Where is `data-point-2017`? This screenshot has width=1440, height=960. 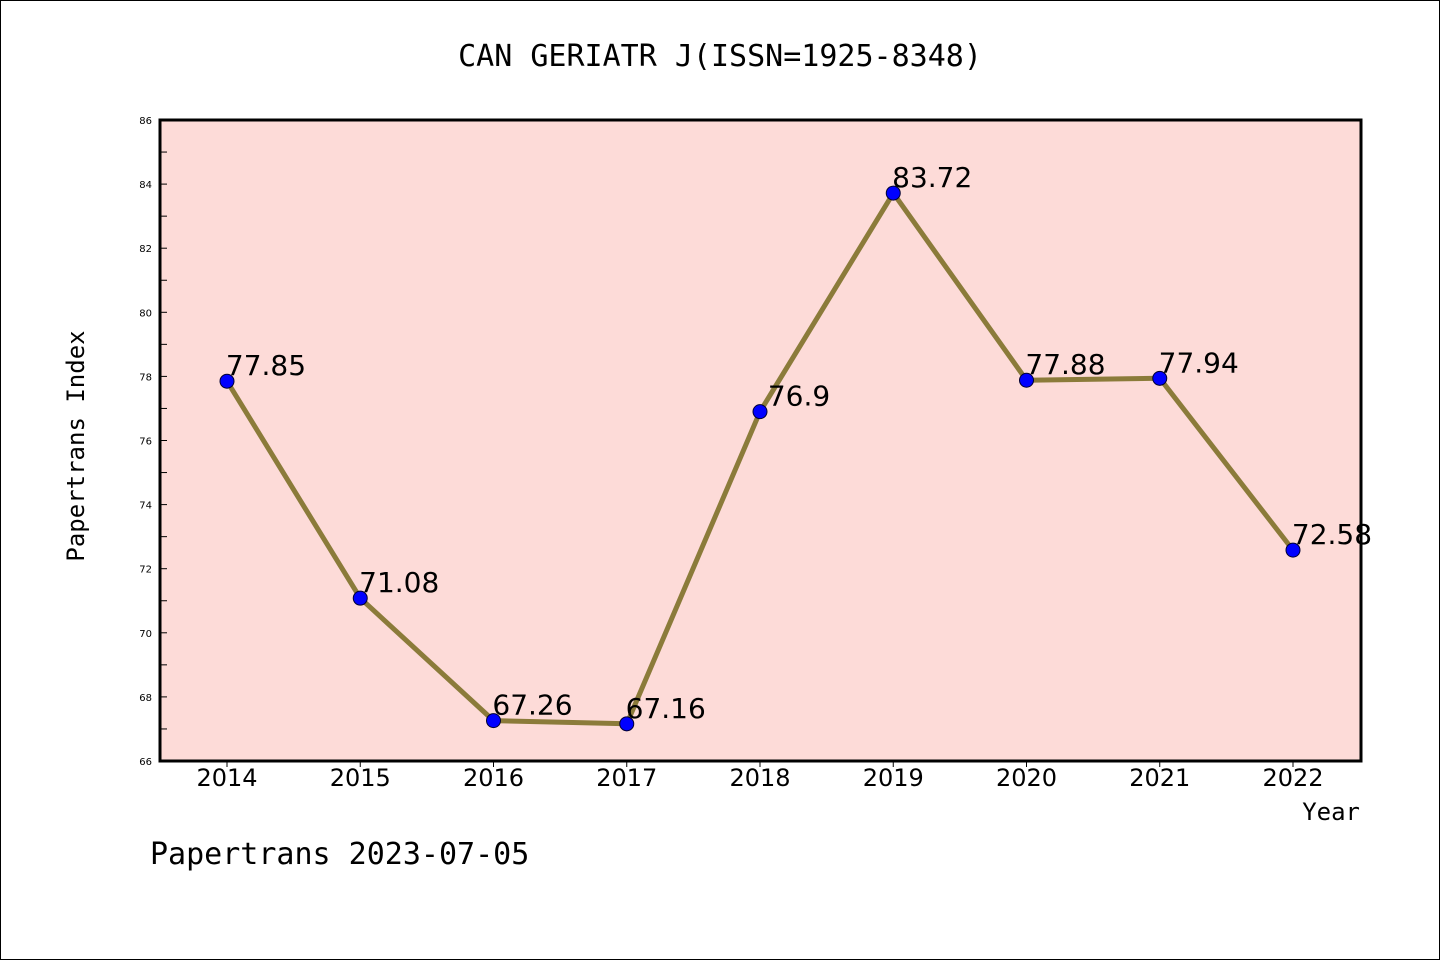 data-point-2017 is located at coordinates (627, 724).